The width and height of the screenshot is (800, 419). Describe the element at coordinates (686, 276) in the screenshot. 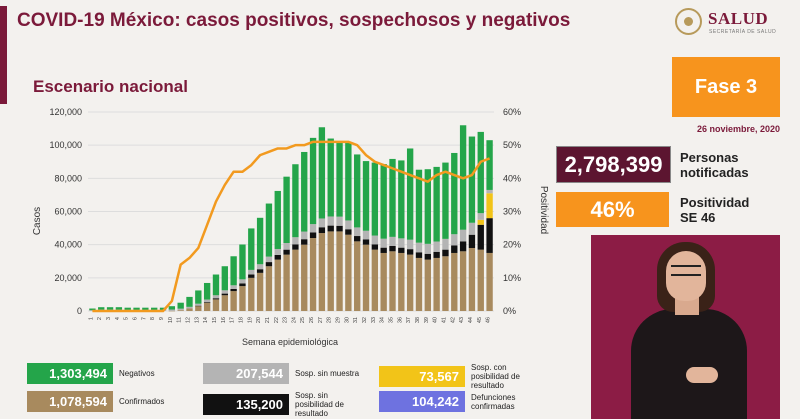

I see `interpreter-face` at that location.